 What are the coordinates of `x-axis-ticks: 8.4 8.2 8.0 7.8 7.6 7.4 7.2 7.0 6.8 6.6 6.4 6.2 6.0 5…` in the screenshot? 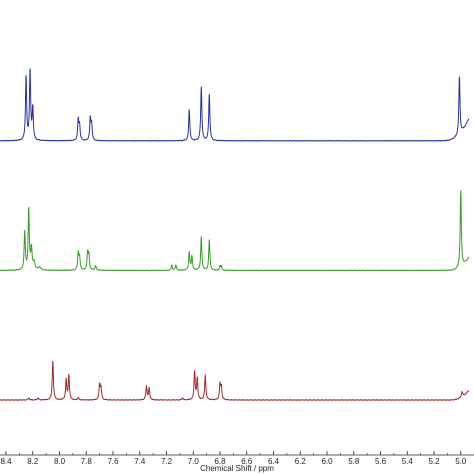 It's located at (233, 458).